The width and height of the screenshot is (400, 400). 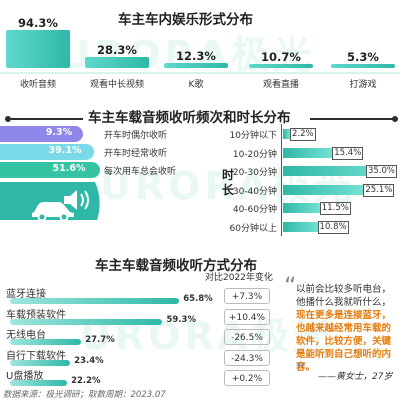 I want to click on duration-axis-label: 时长, so click(x=228, y=182).